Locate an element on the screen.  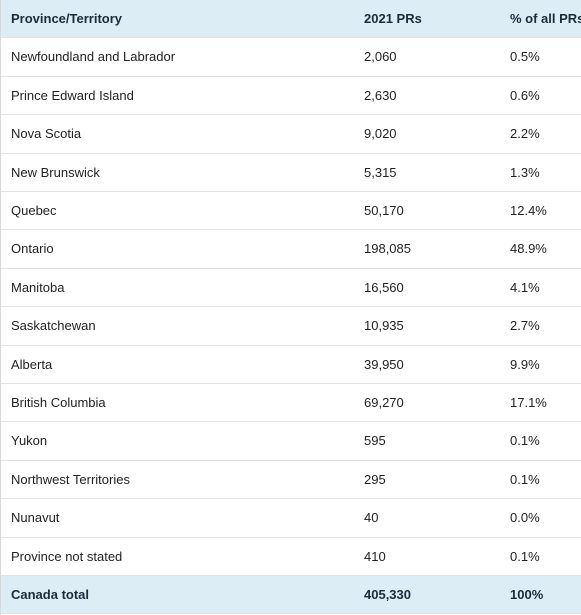
table-cell: 12.4% is located at coordinates (528, 210).